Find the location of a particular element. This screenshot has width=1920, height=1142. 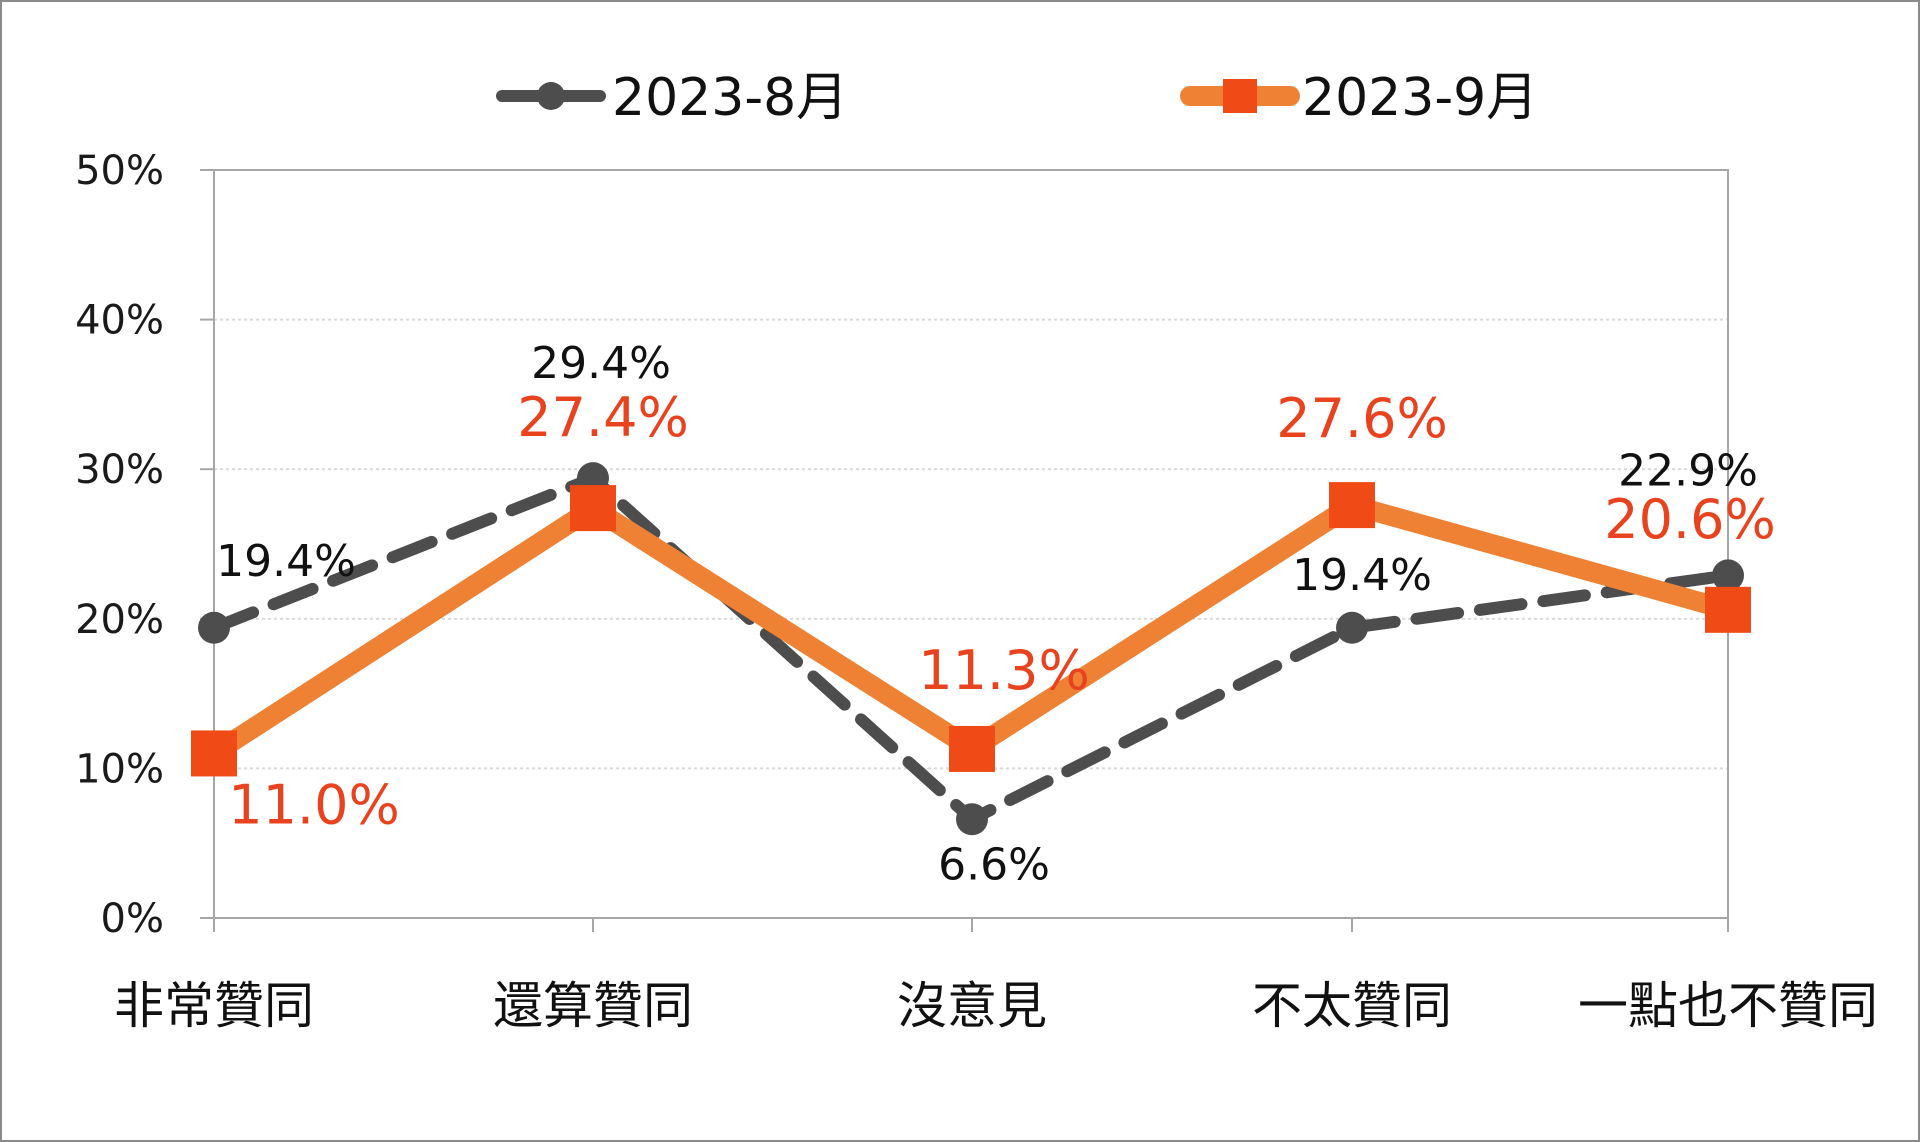

data-label-2023-8: 29.4% is located at coordinates (601, 363).